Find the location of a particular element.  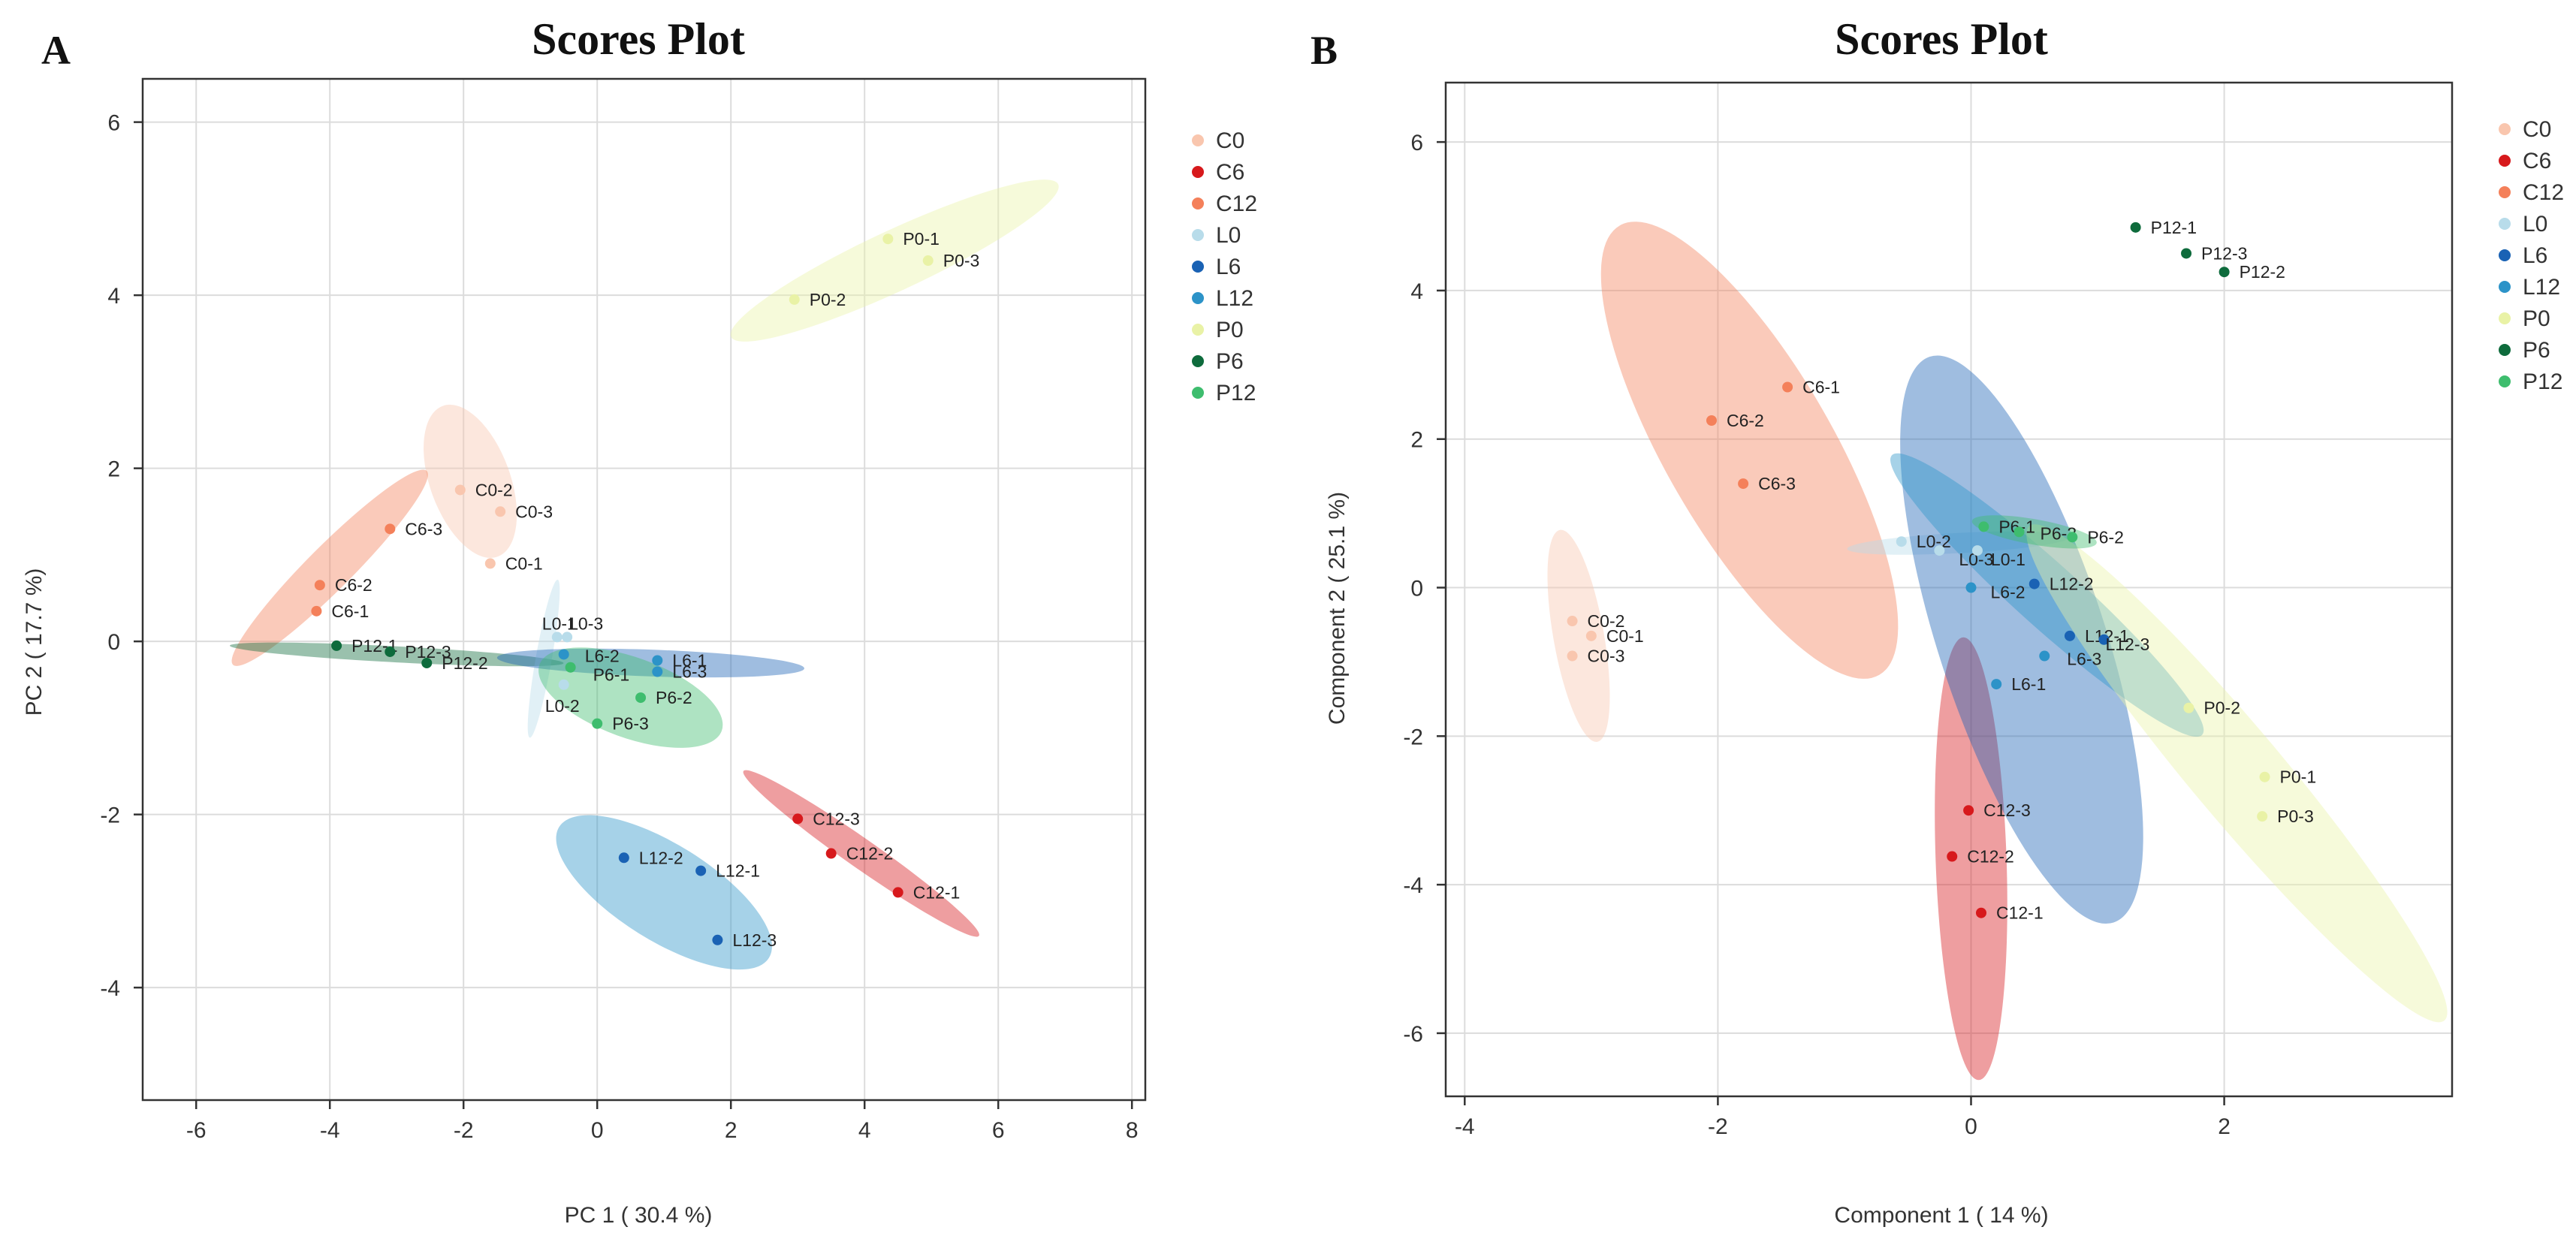

panel-a-title: Scores Plot is located at coordinates (638, 39).